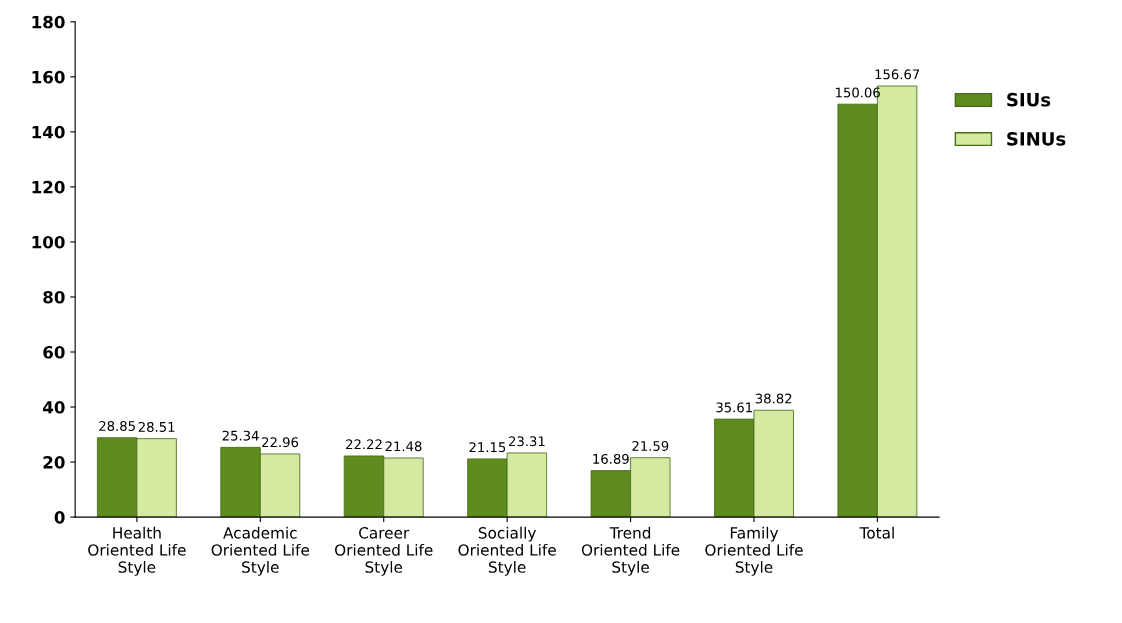 This screenshot has width=1122, height=623. Describe the element at coordinates (384, 551) in the screenshot. I see `x-tick-label: Career Oriented Life Style` at that location.